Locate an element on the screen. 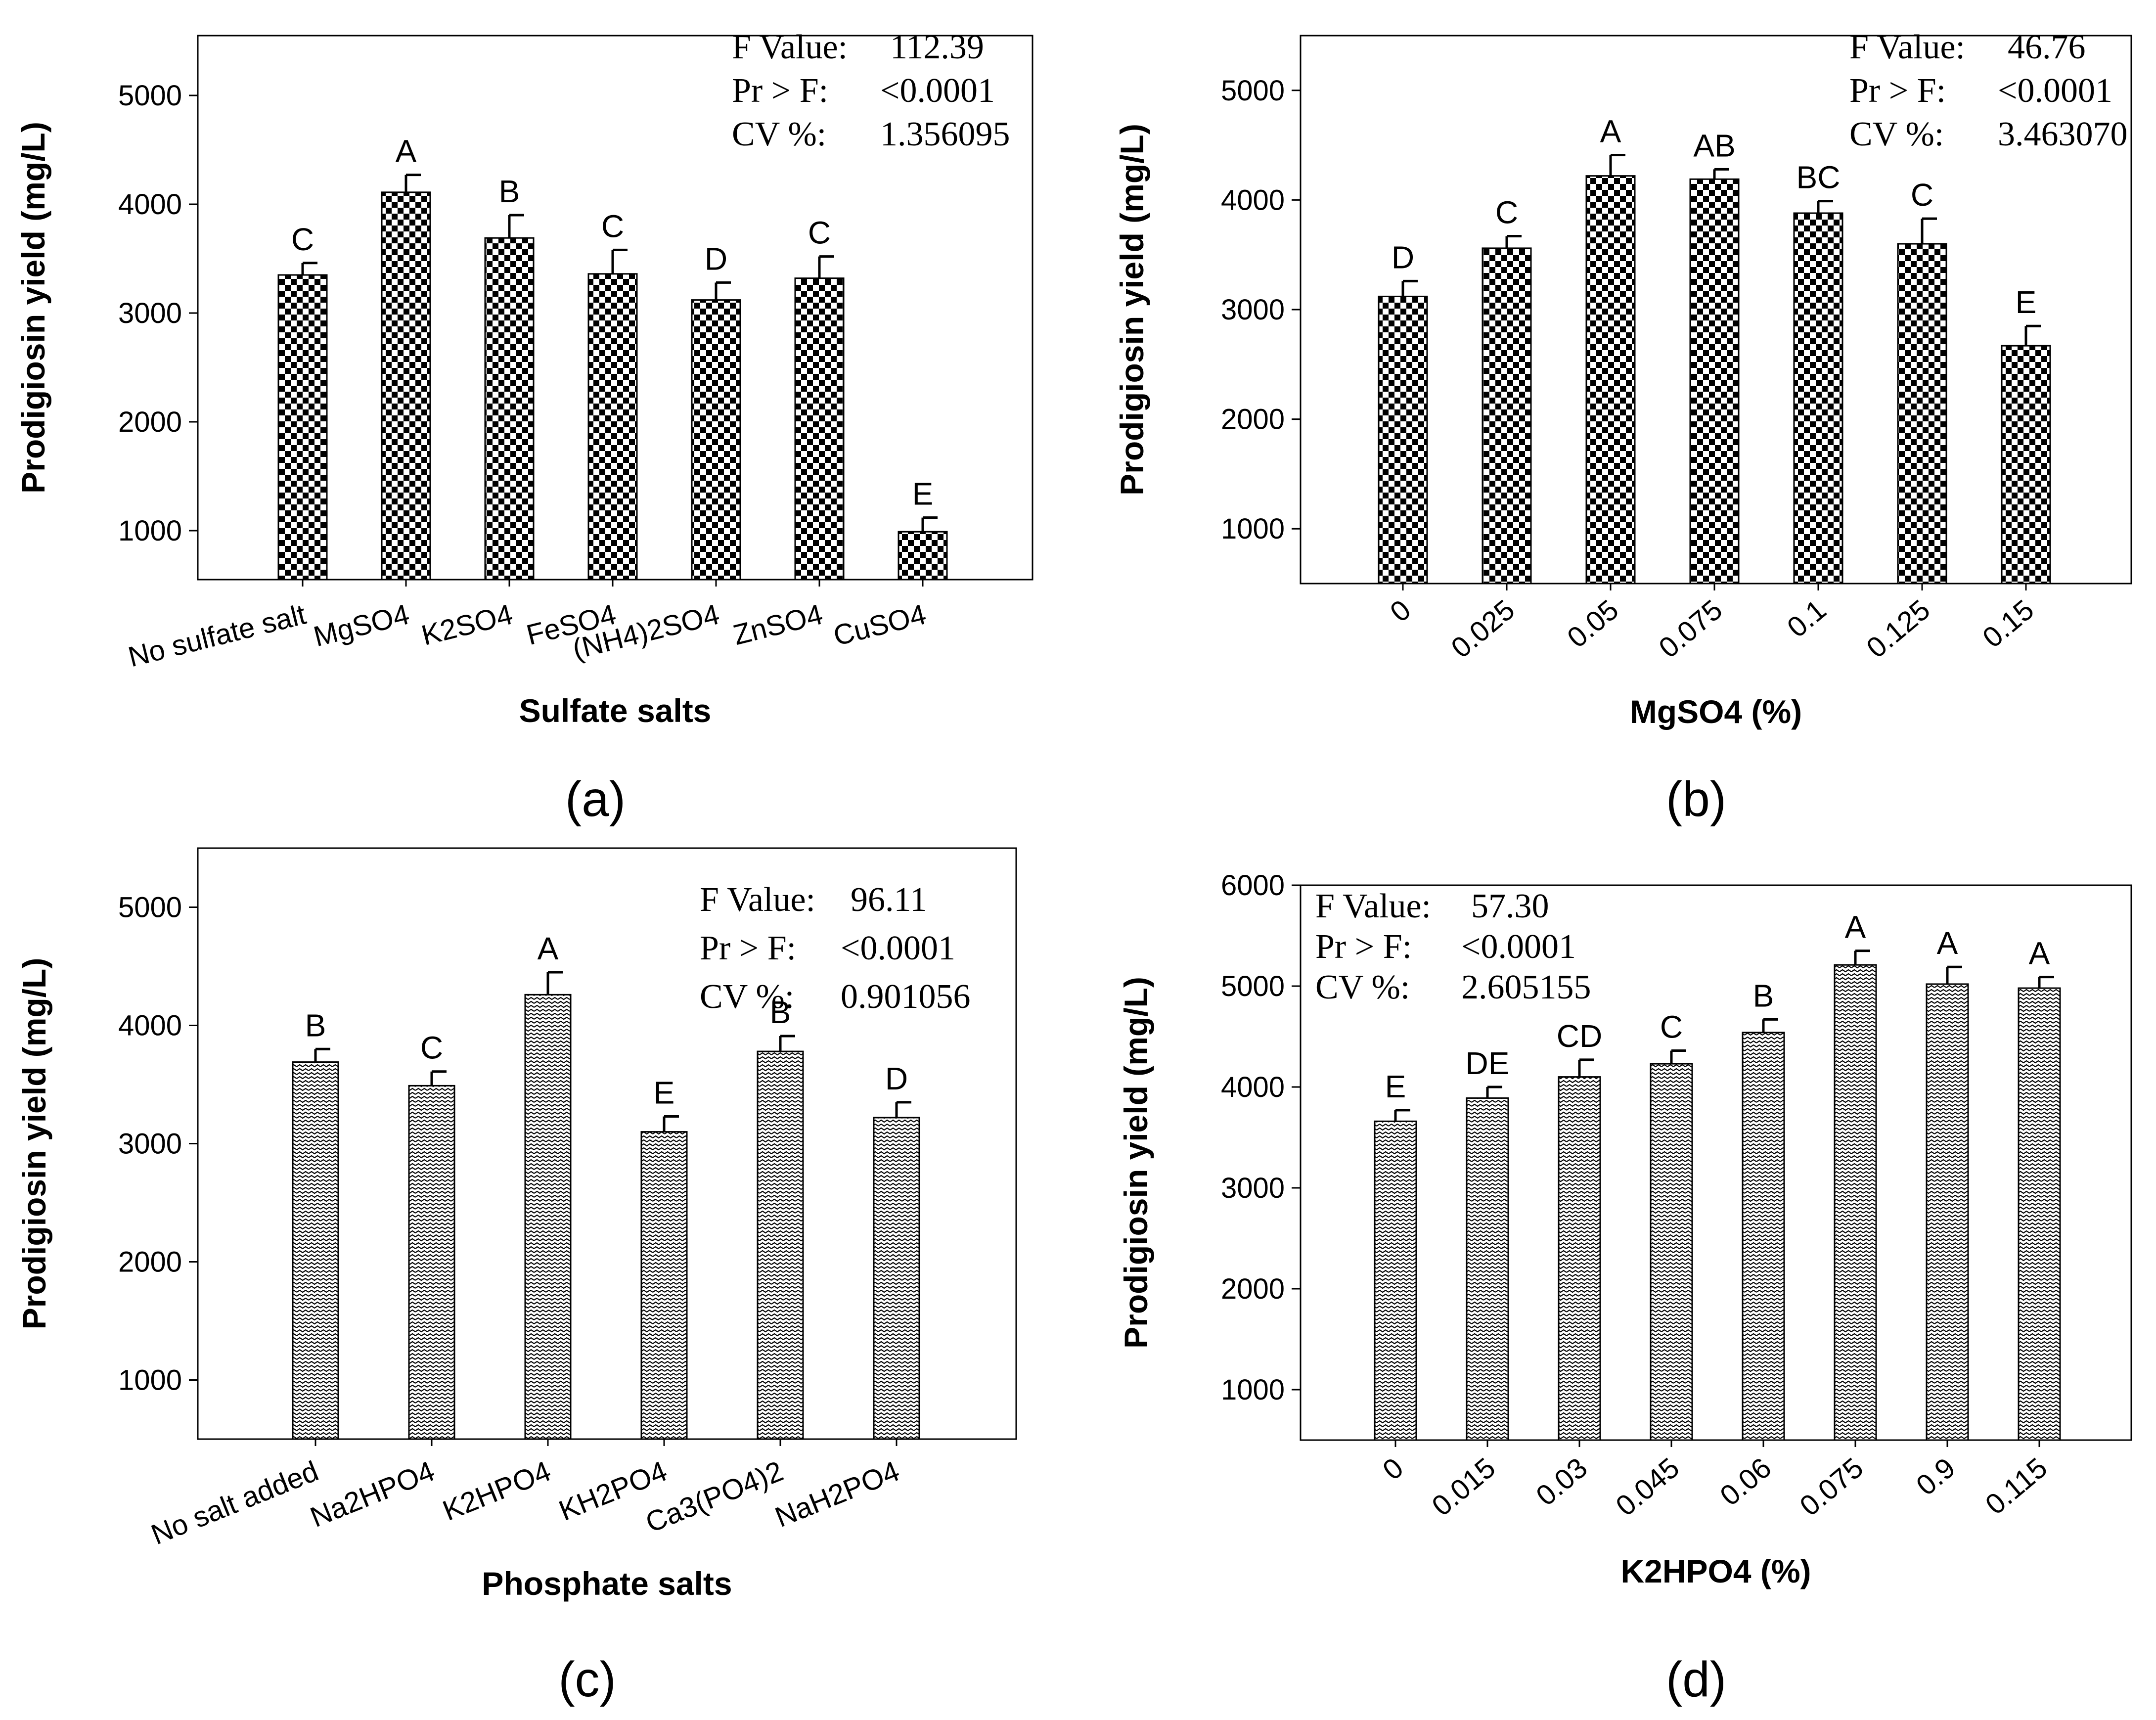  significance-letter: AB is located at coordinates (1714, 145).